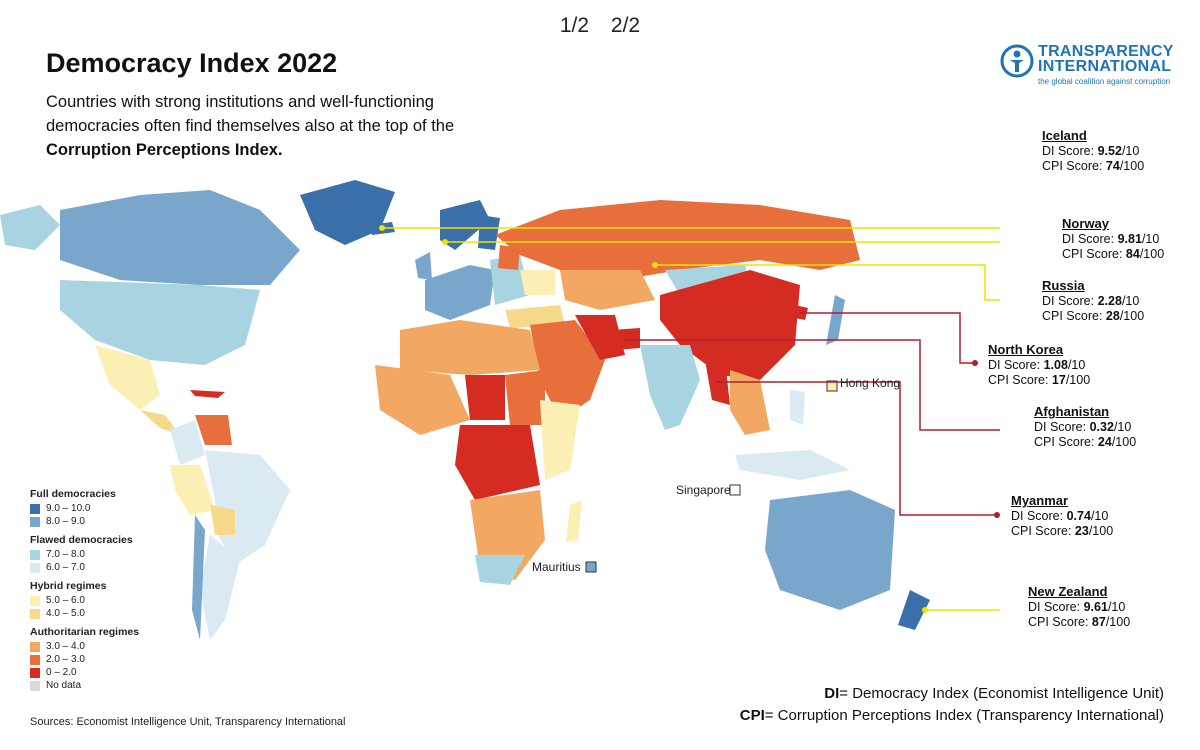 The image size is (1200, 750). What do you see at coordinates (1076, 365) in the screenshot?
I see `callout-nkorea-di-suffix: /10` at bounding box center [1076, 365].